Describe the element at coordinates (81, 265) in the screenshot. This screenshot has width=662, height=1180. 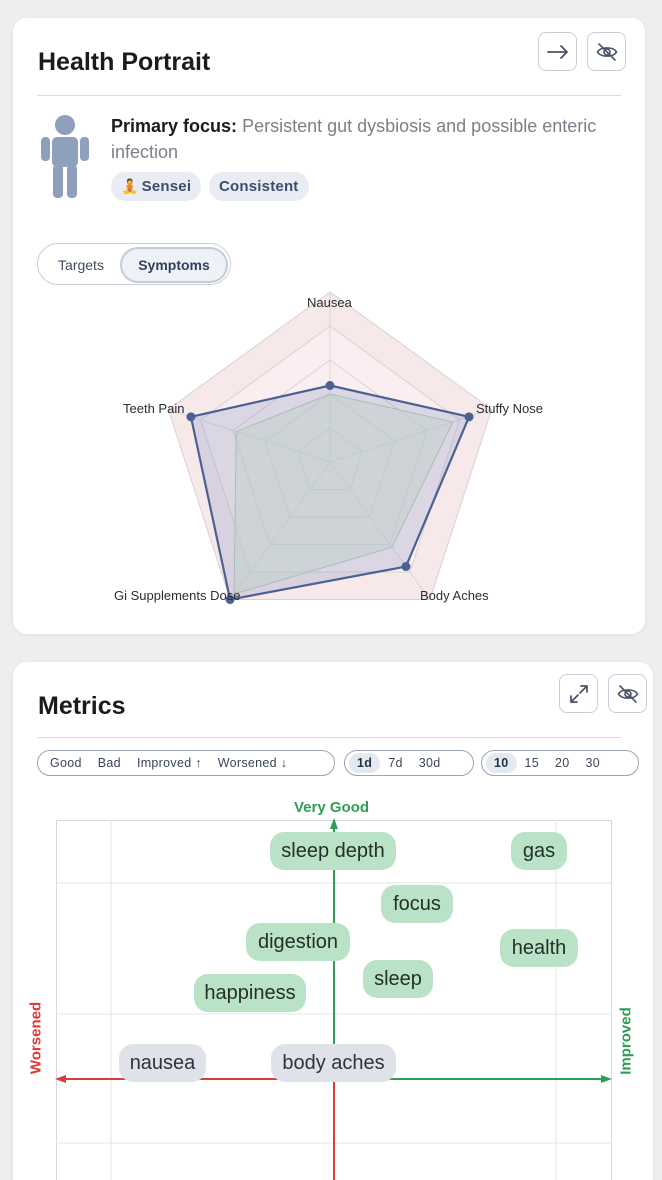
I see `tab-targets: Targets` at that location.